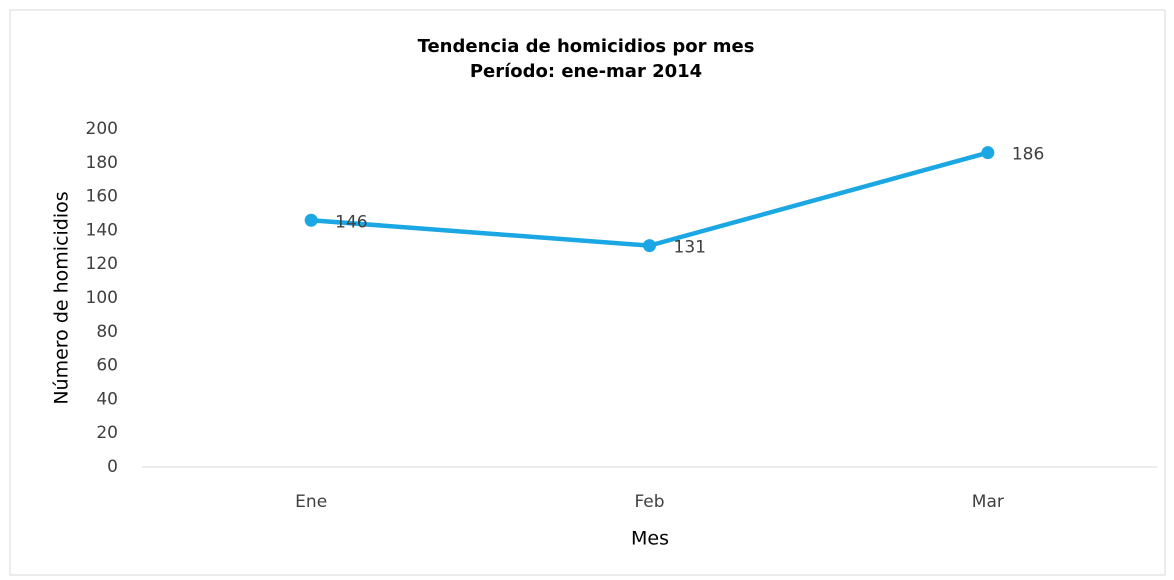 Image resolution: width=1174 pixels, height=580 pixels. I want to click on chart-title: Tendencia de homicidios por mes, so click(586, 46).